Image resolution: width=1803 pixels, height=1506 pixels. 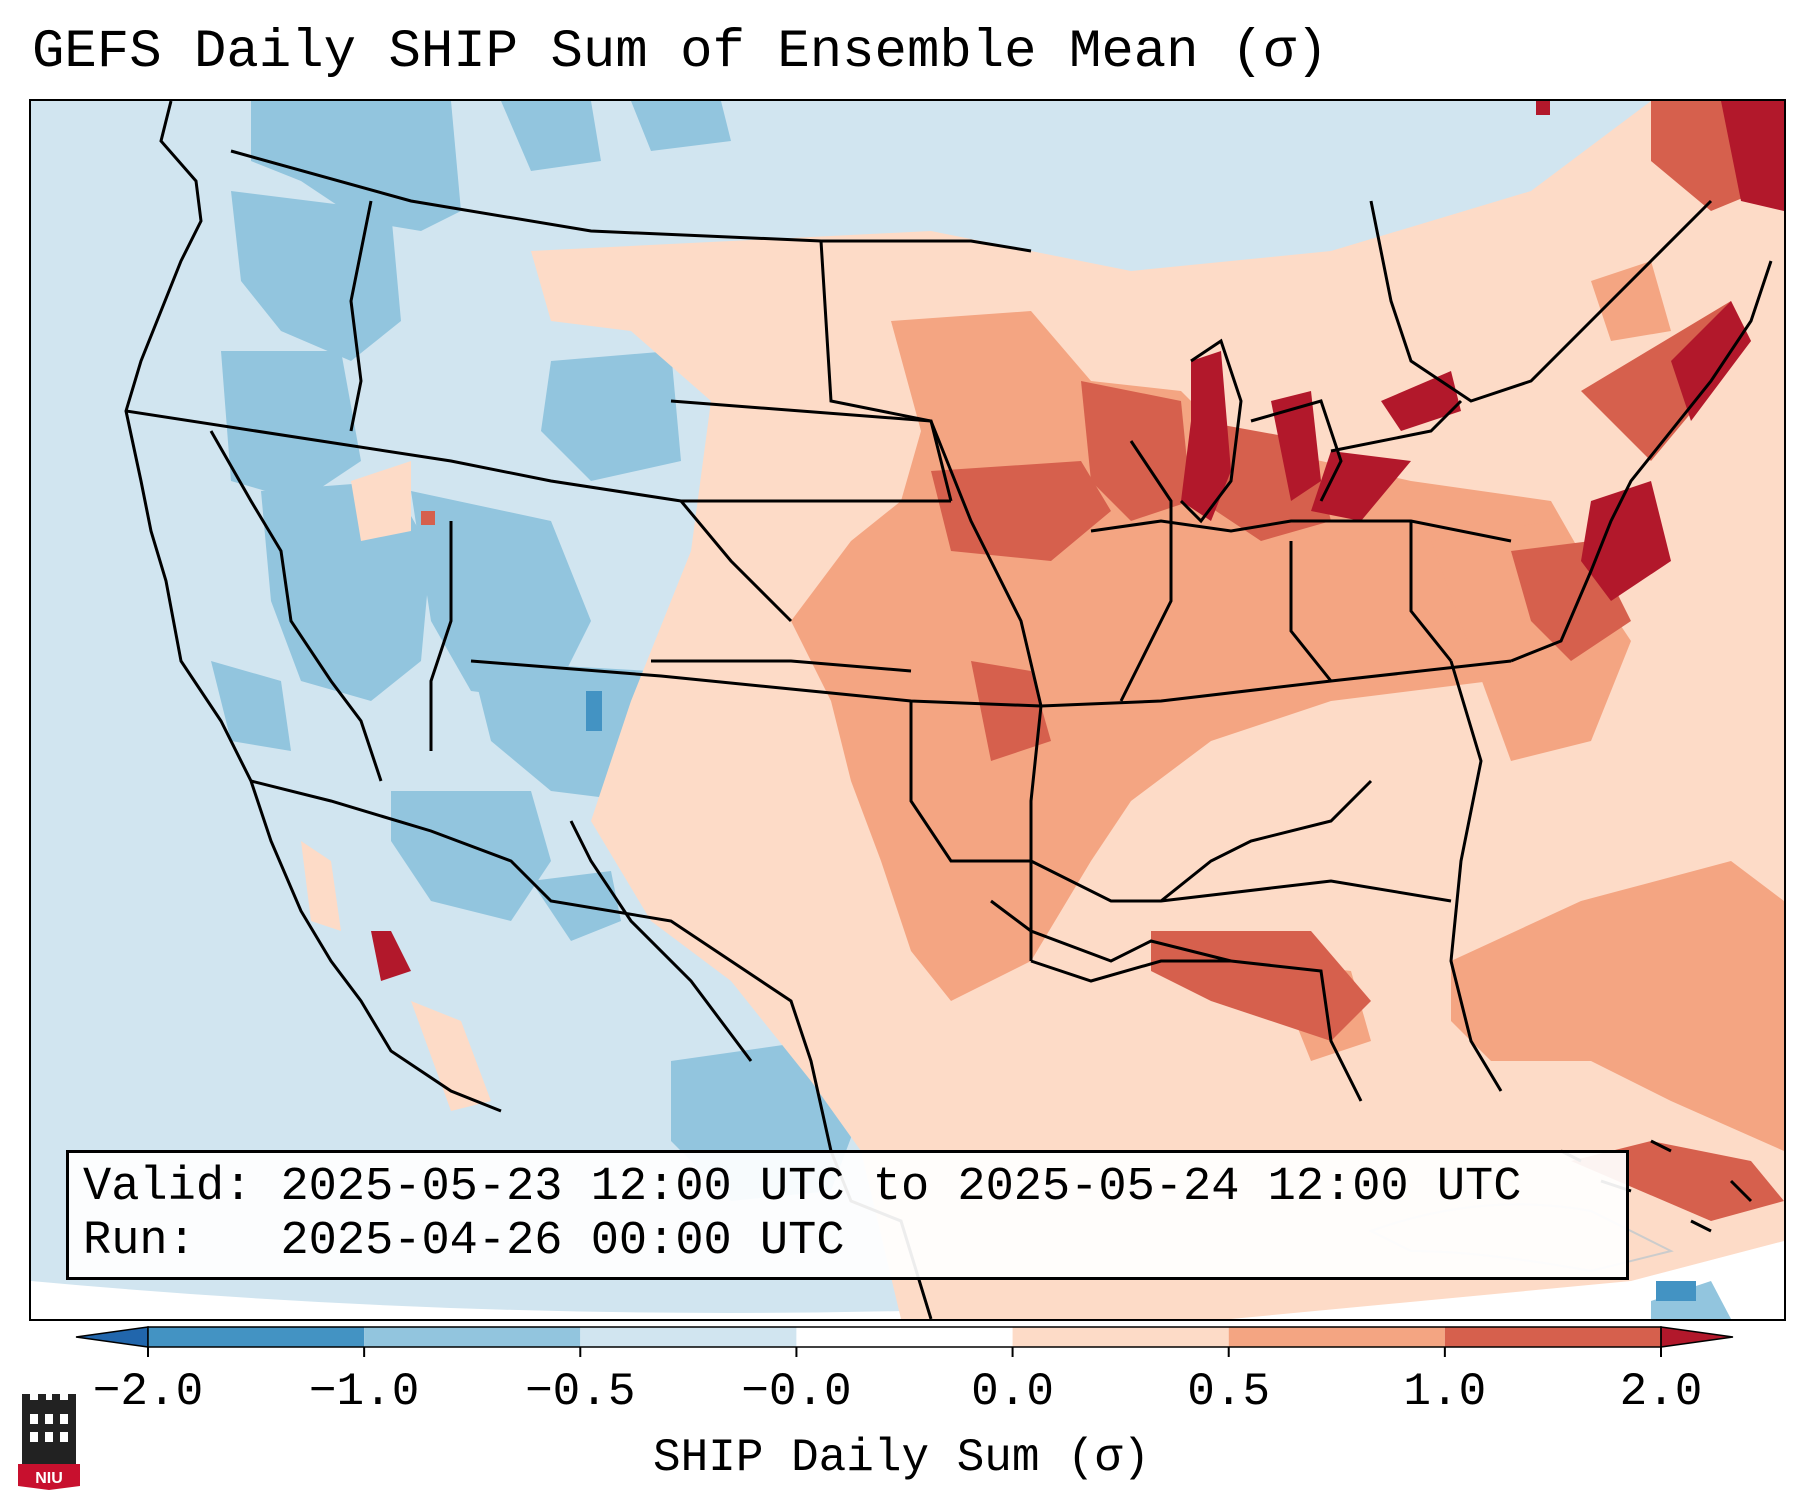 I want to click on colorbar-outline, so click(x=904, y=1337).